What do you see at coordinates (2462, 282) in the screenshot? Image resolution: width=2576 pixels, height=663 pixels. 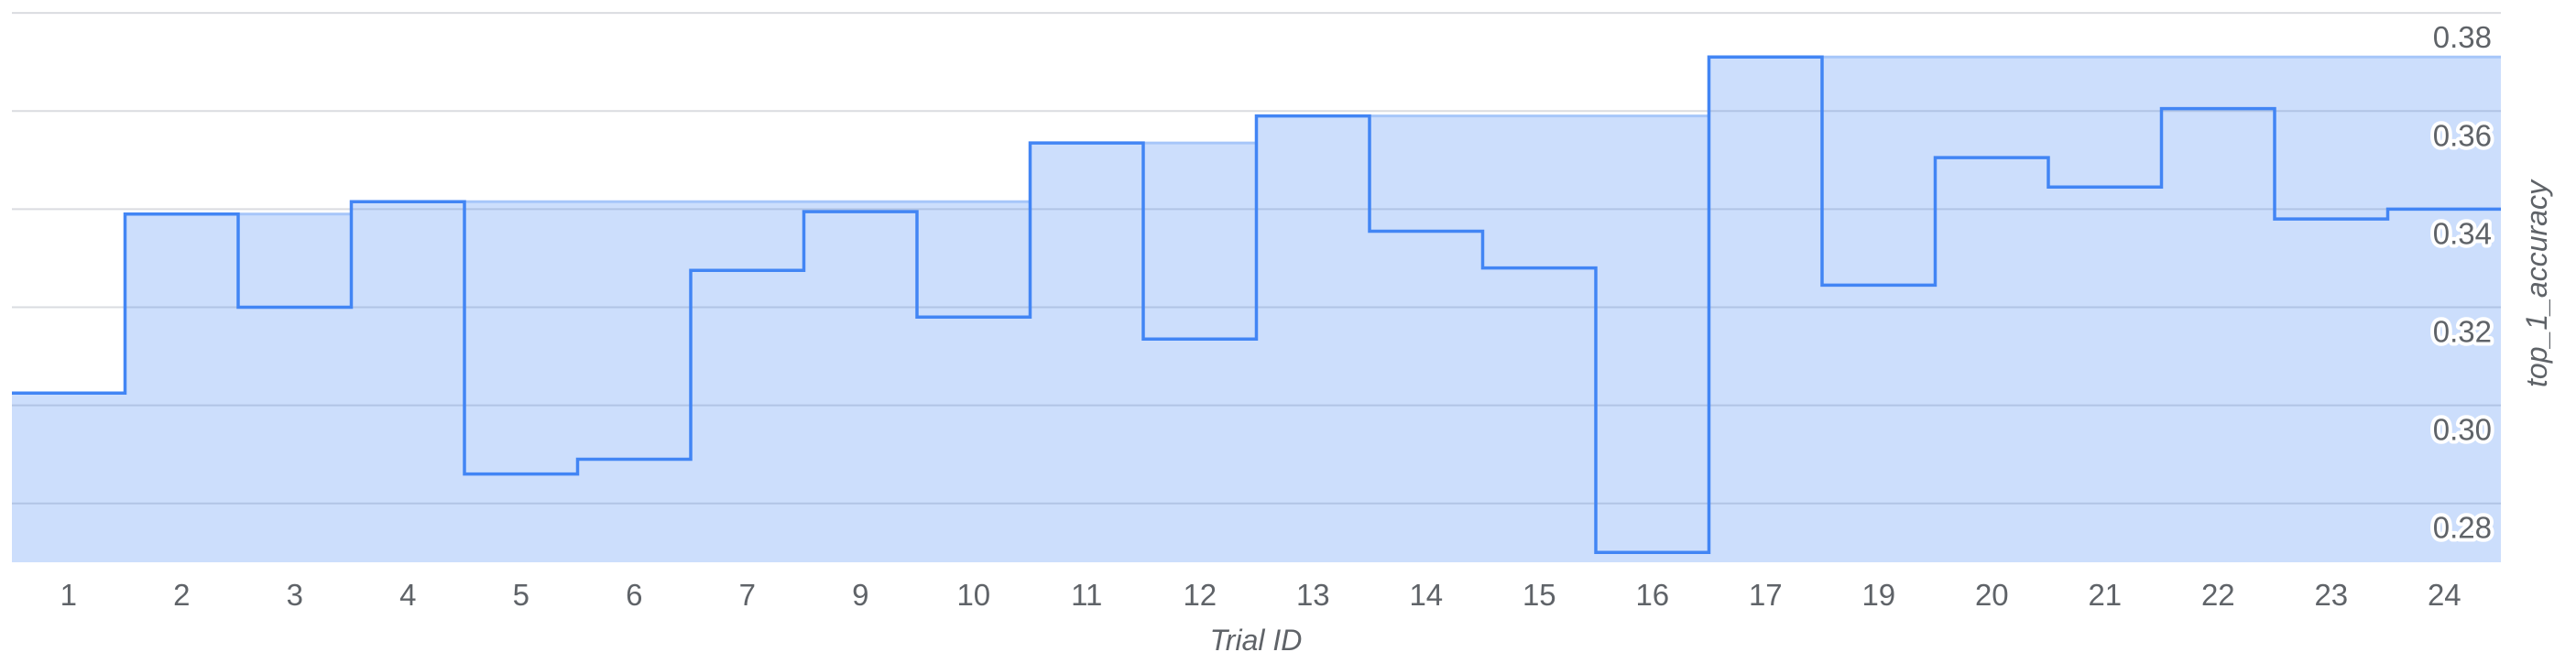 I see `y-axis-tick-labels: 0.38 0.36 0.34 0.32 0.30 0.28` at bounding box center [2462, 282].